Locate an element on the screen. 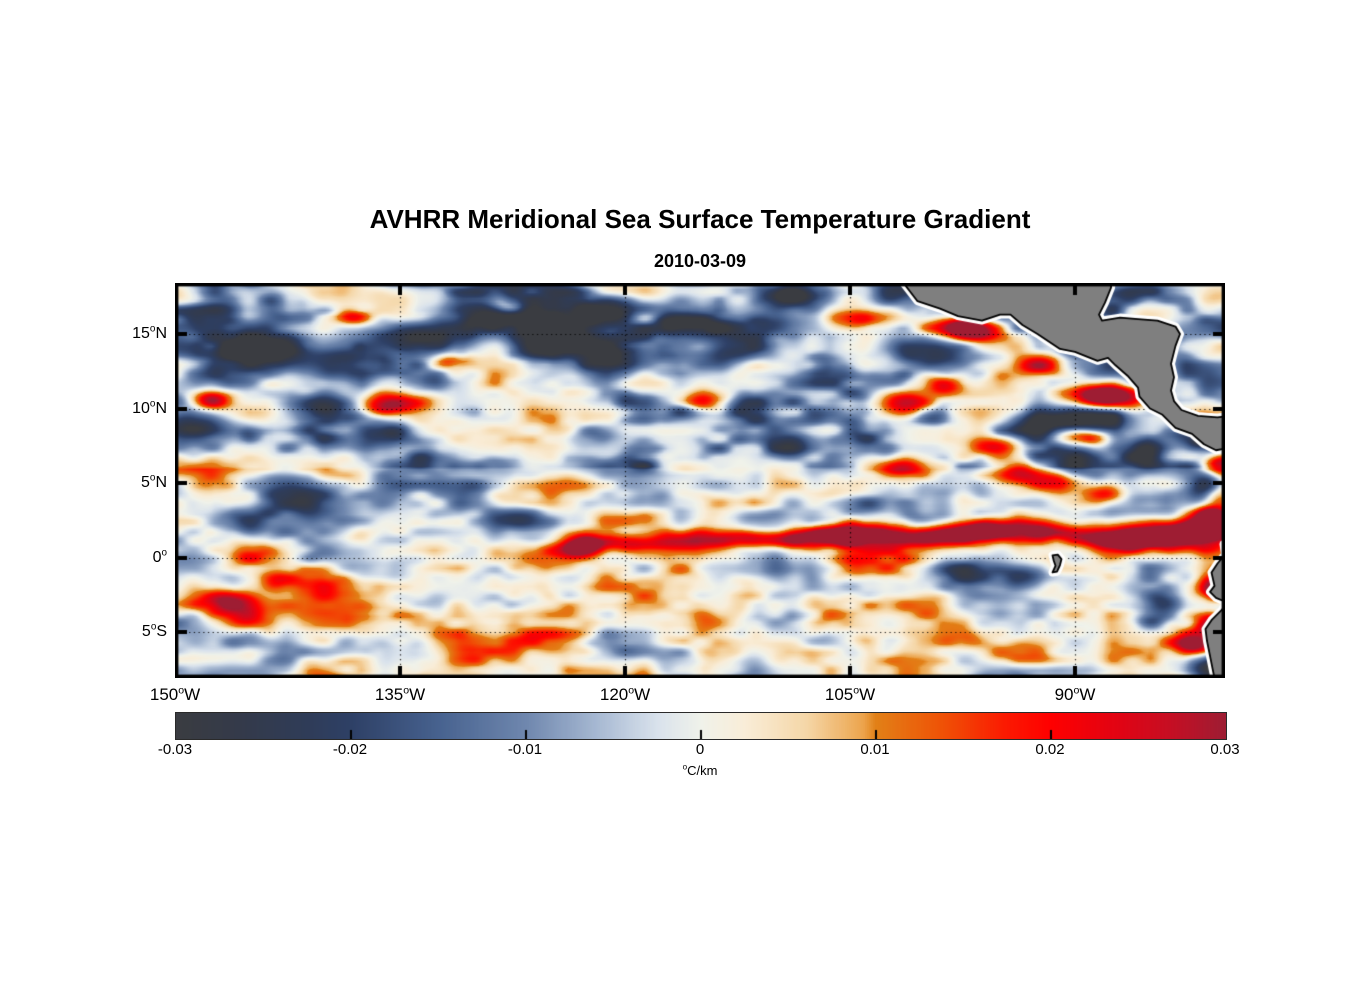 The height and width of the screenshot is (1000, 1356). colorbar-unit-label: oC/km is located at coordinates (700, 770).